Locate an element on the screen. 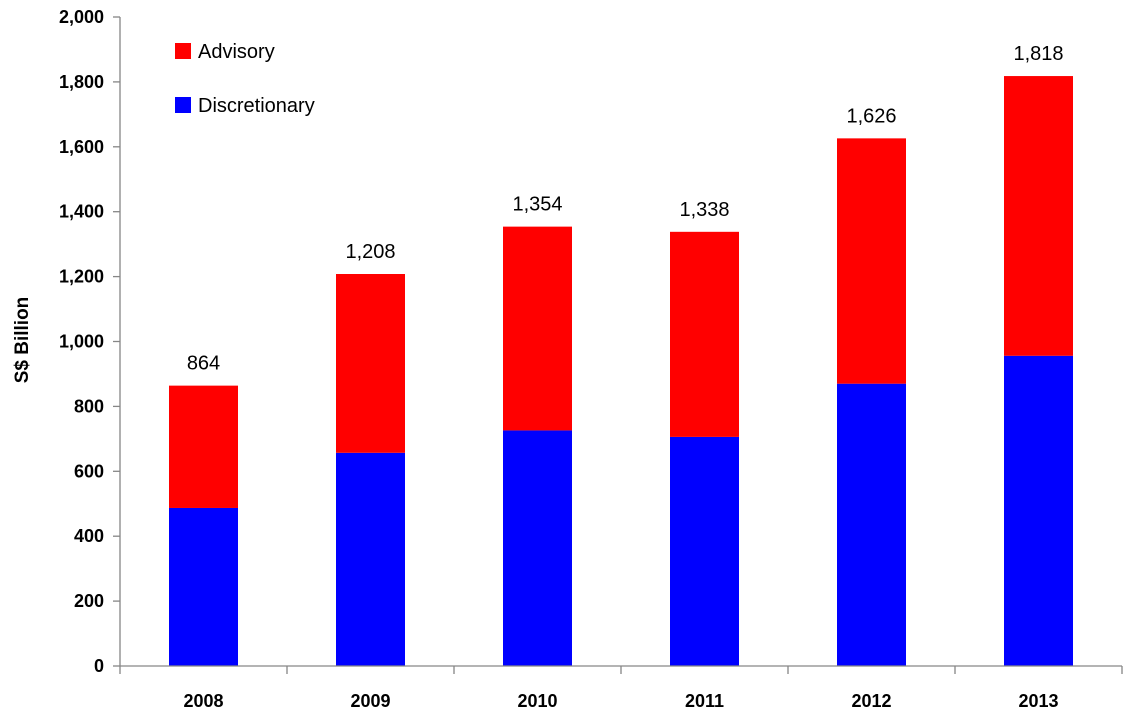 The width and height of the screenshot is (1142, 714). bar-discretionary-2011 is located at coordinates (704, 551).